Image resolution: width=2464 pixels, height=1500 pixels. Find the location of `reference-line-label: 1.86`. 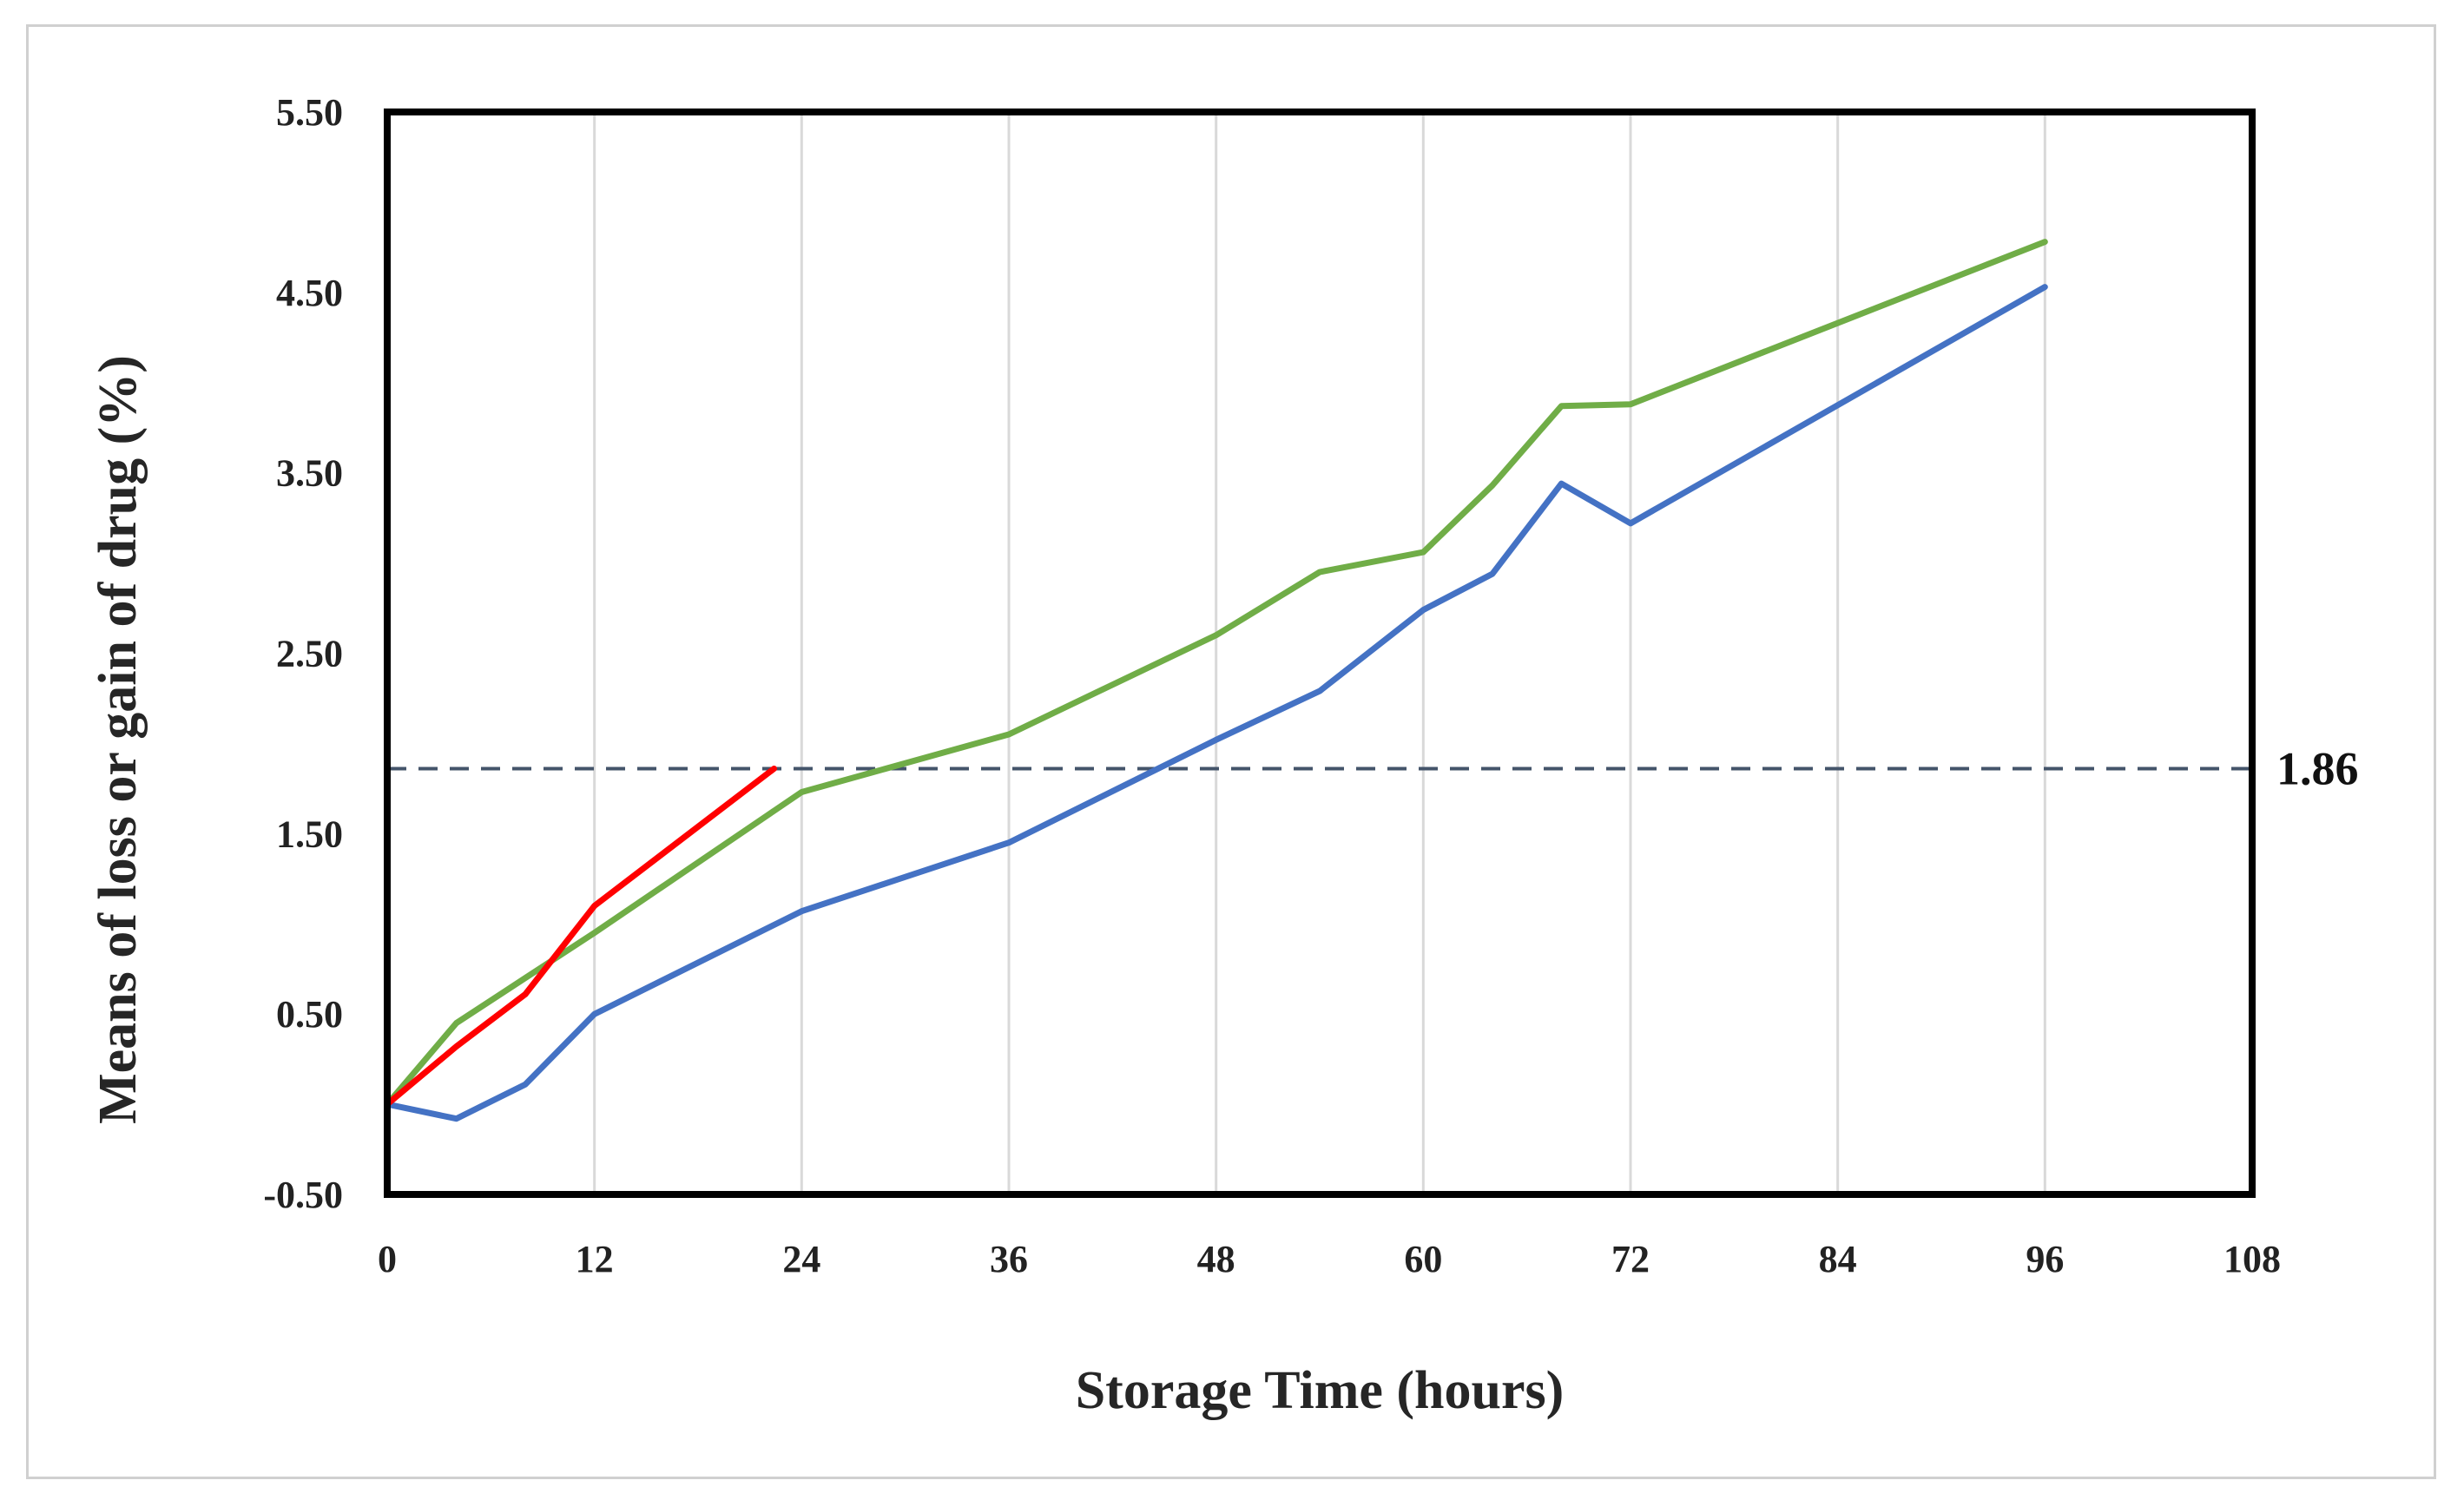

reference-line-label: 1.86 is located at coordinates (2317, 769).